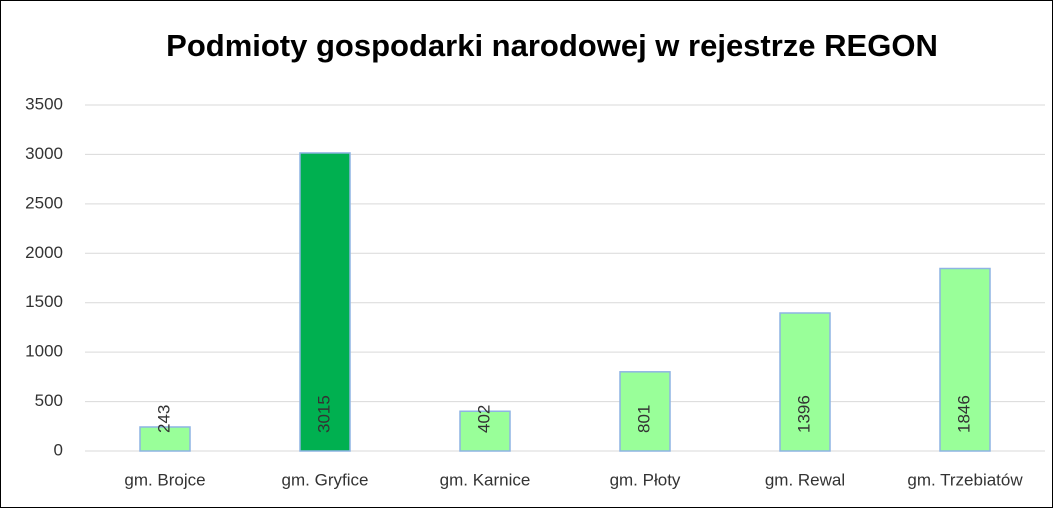 The width and height of the screenshot is (1053, 513). Describe the element at coordinates (163, 419) in the screenshot. I see `data-label: 243` at that location.